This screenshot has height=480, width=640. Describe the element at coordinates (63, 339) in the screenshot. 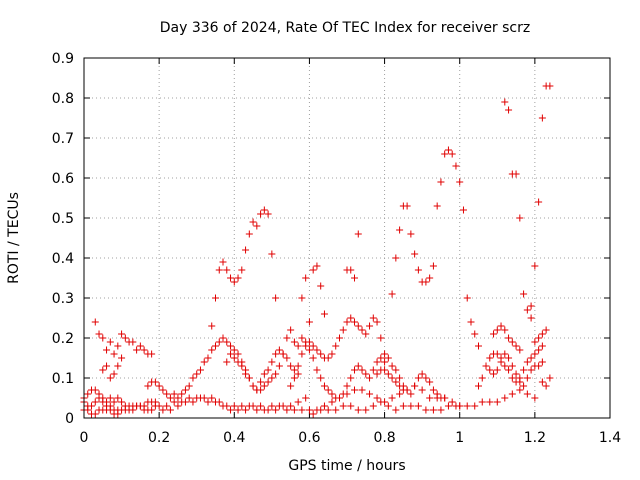

I see `y-tick-label: 0.2` at that location.